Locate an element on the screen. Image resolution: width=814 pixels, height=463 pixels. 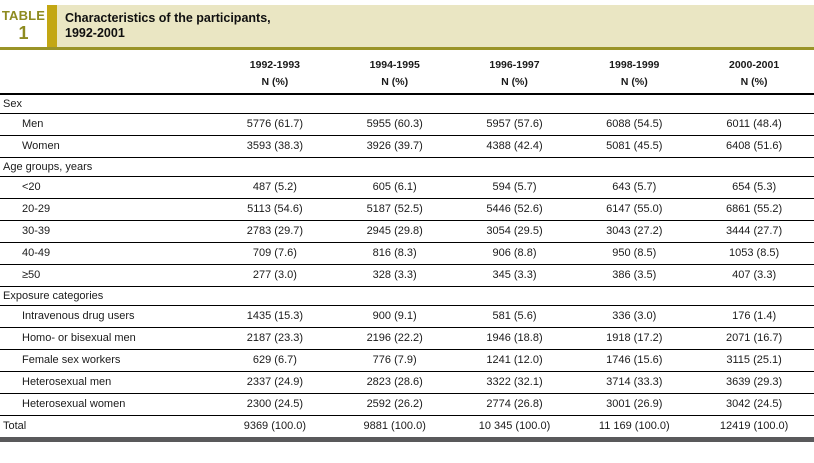
cell-value: 6147 (55.0) is located at coordinates (634, 209).